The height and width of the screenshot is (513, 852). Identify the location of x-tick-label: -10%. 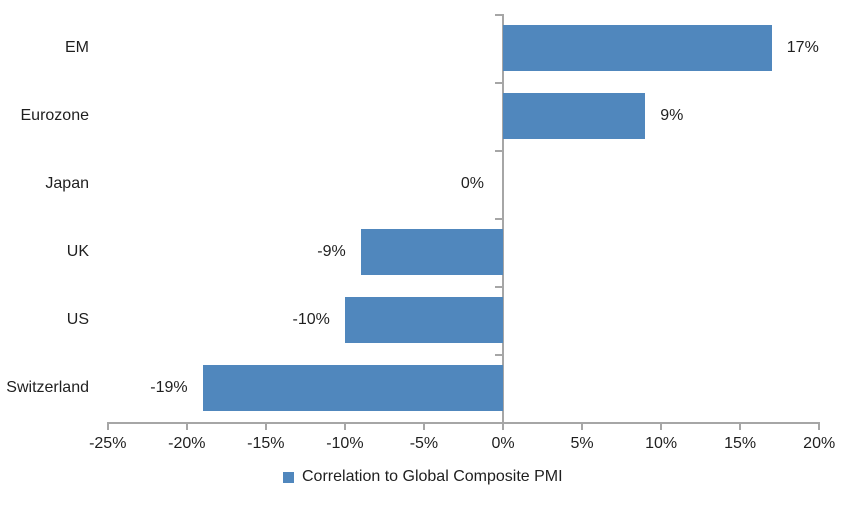
(345, 443).